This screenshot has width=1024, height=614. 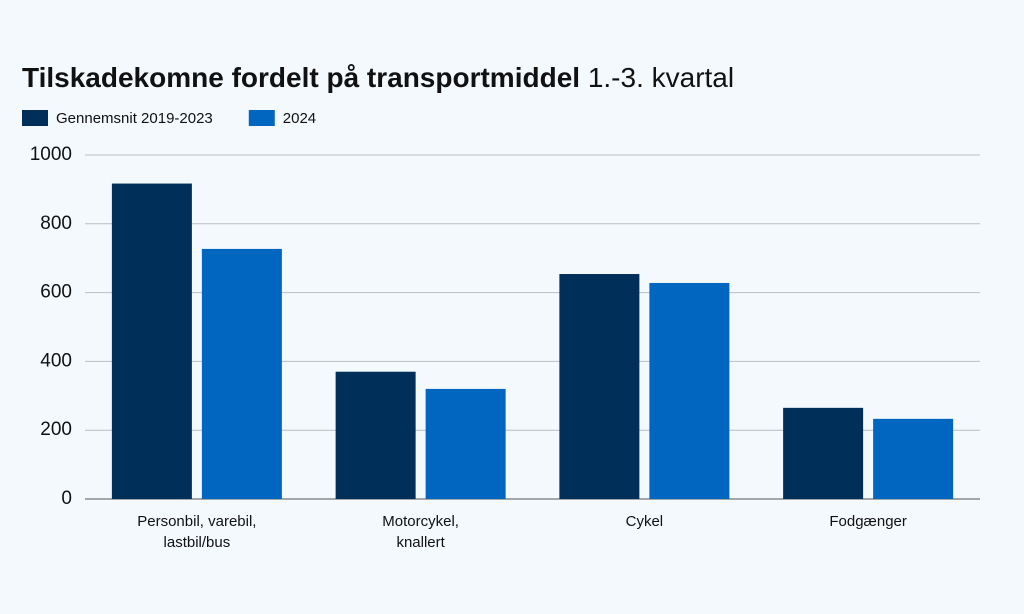 What do you see at coordinates (56, 223) in the screenshot?
I see `y-tick-label: 800` at bounding box center [56, 223].